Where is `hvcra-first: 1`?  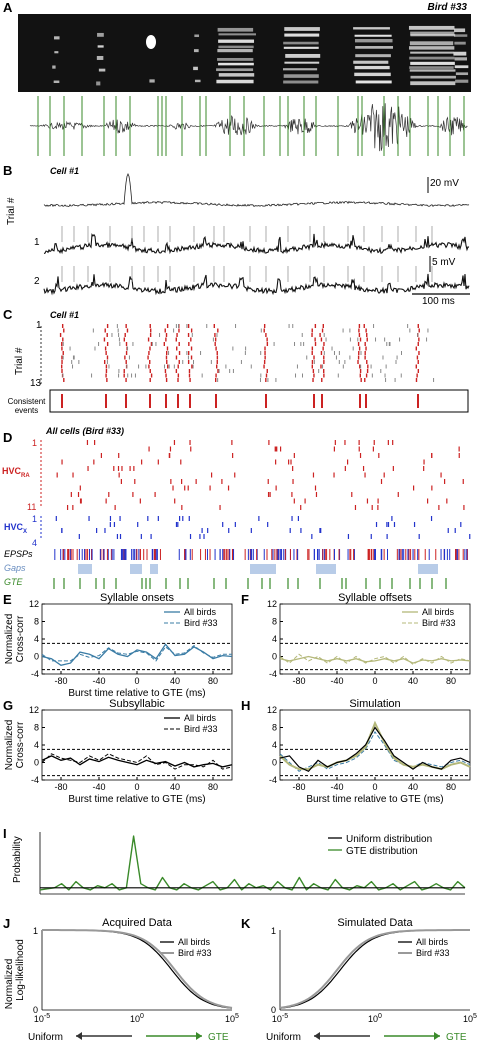 hvcra-first: 1 is located at coordinates (35, 443).